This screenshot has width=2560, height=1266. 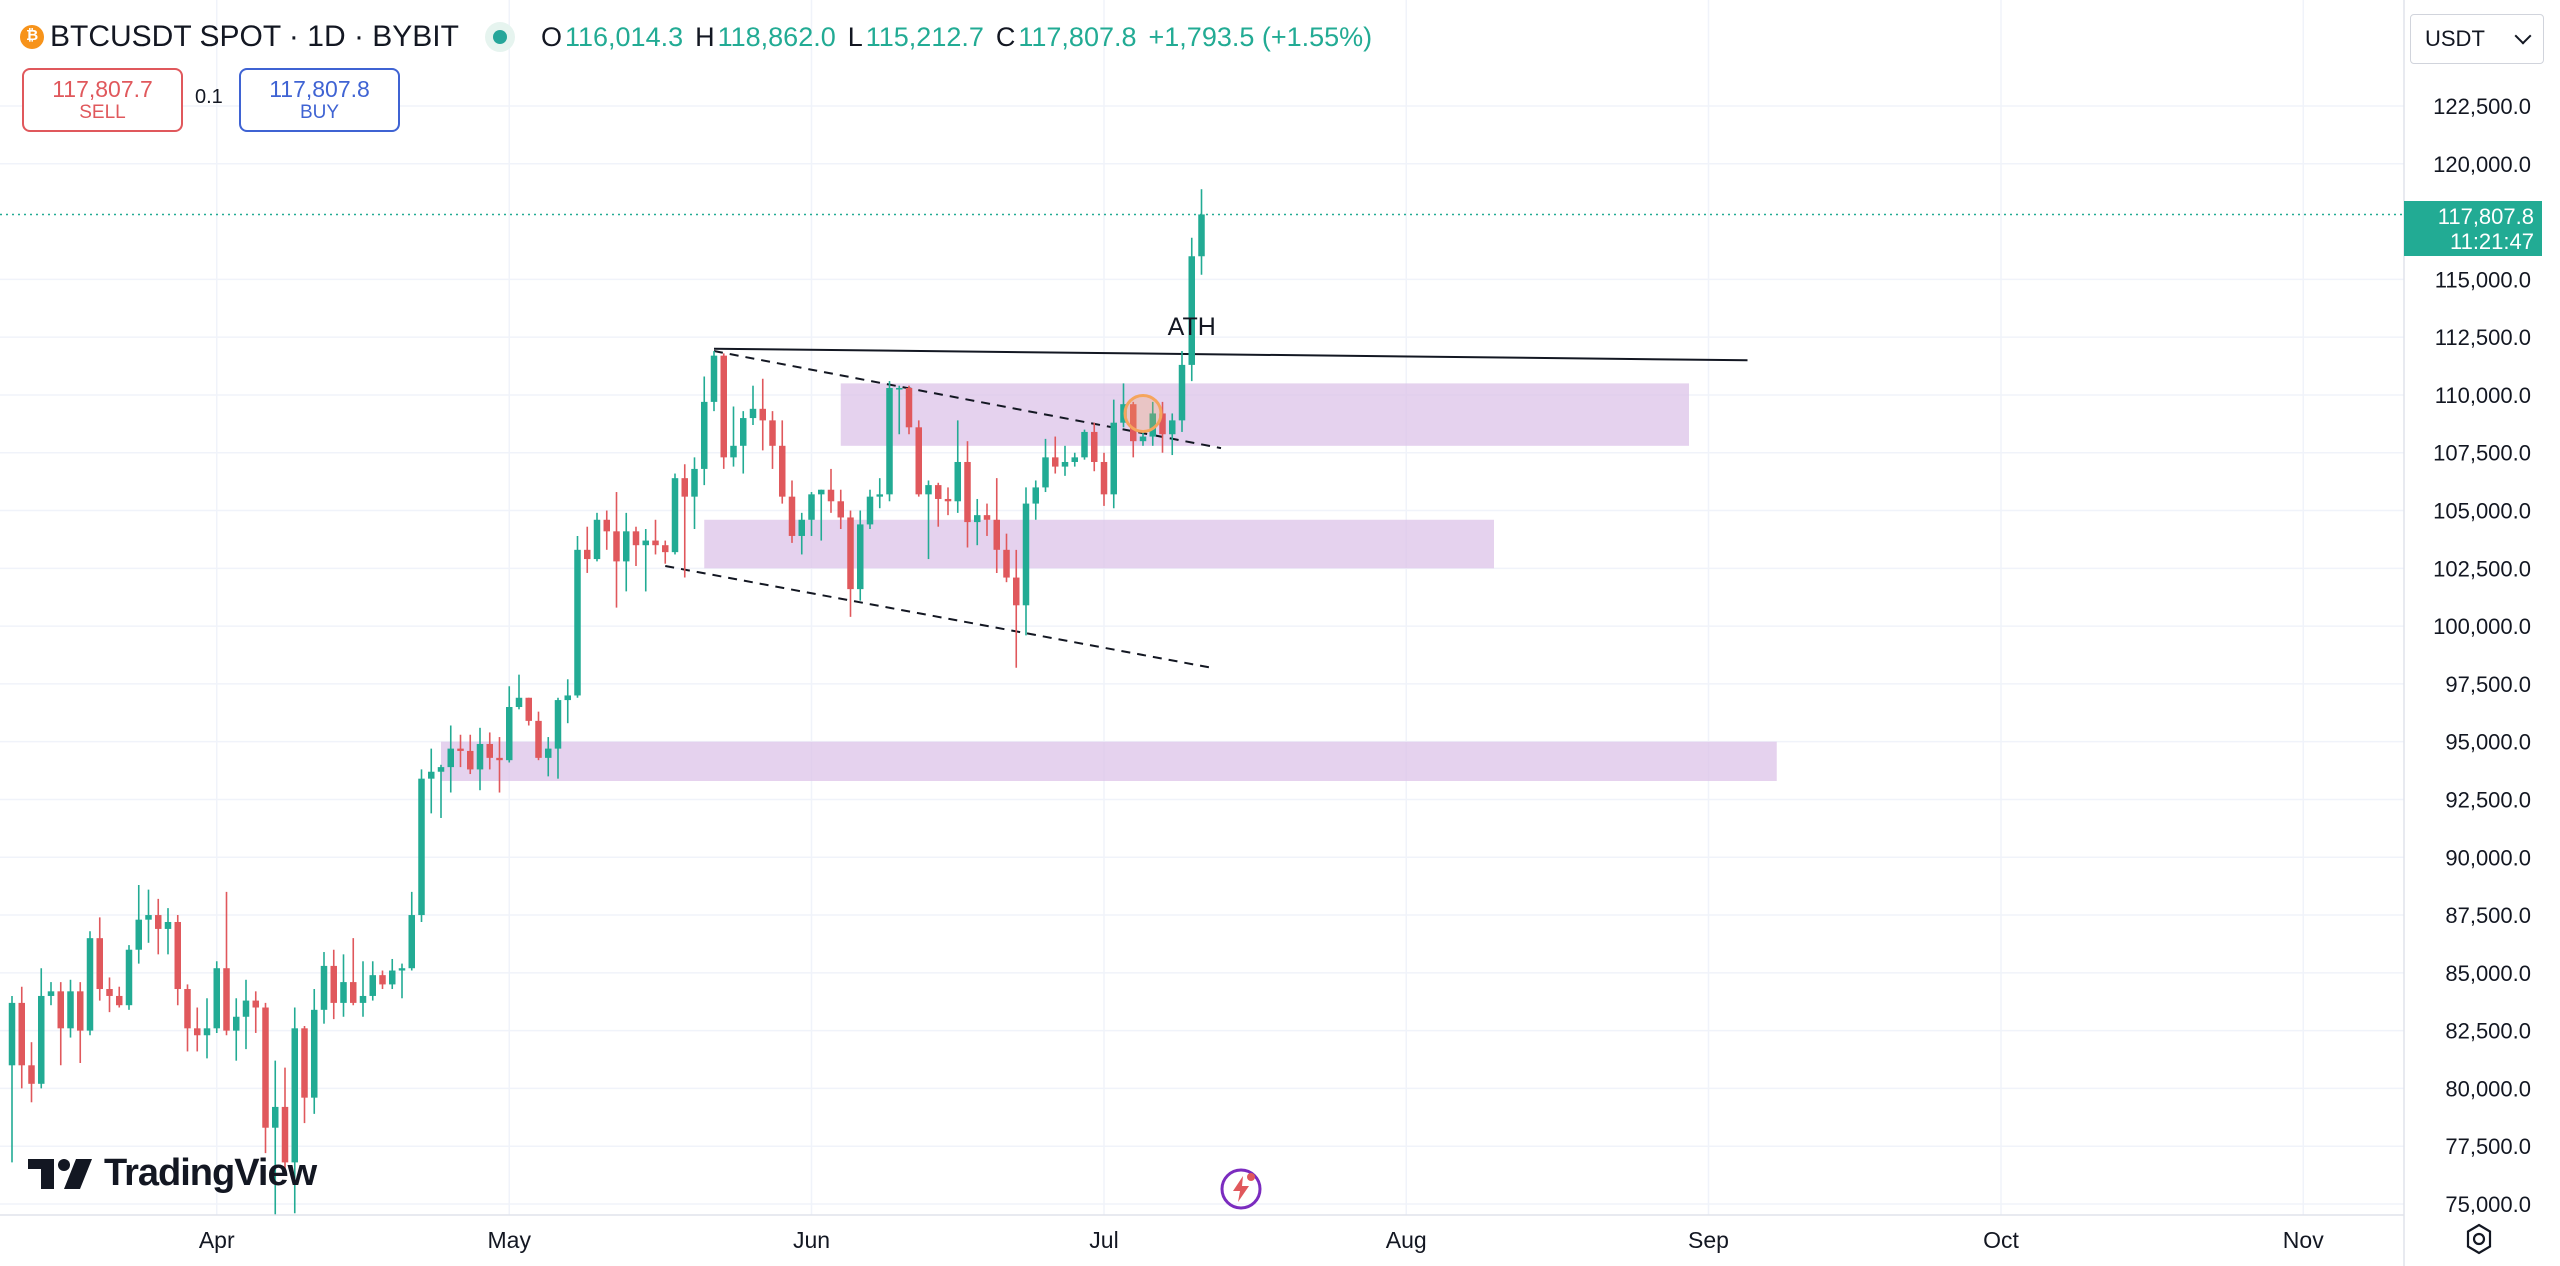 I want to click on low-label: L, so click(x=855, y=36).